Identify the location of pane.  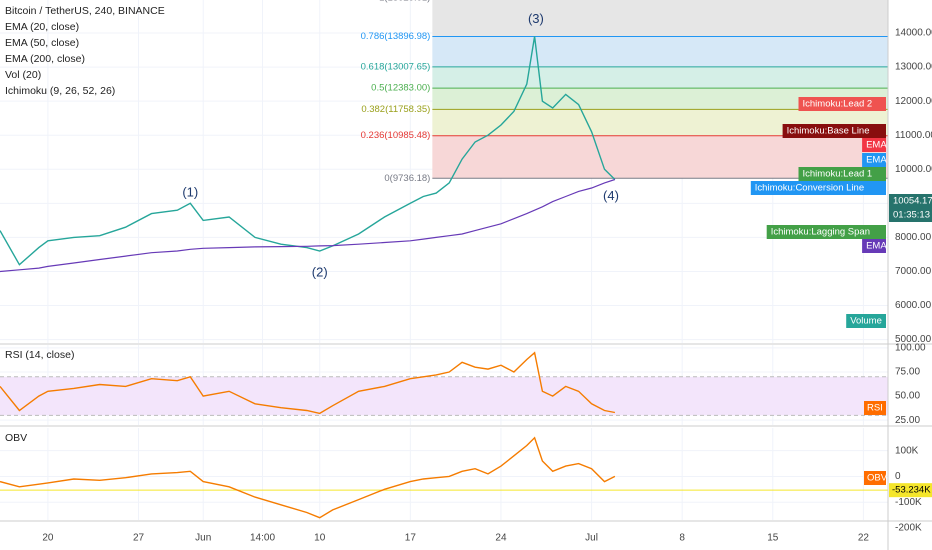
(444, 385).